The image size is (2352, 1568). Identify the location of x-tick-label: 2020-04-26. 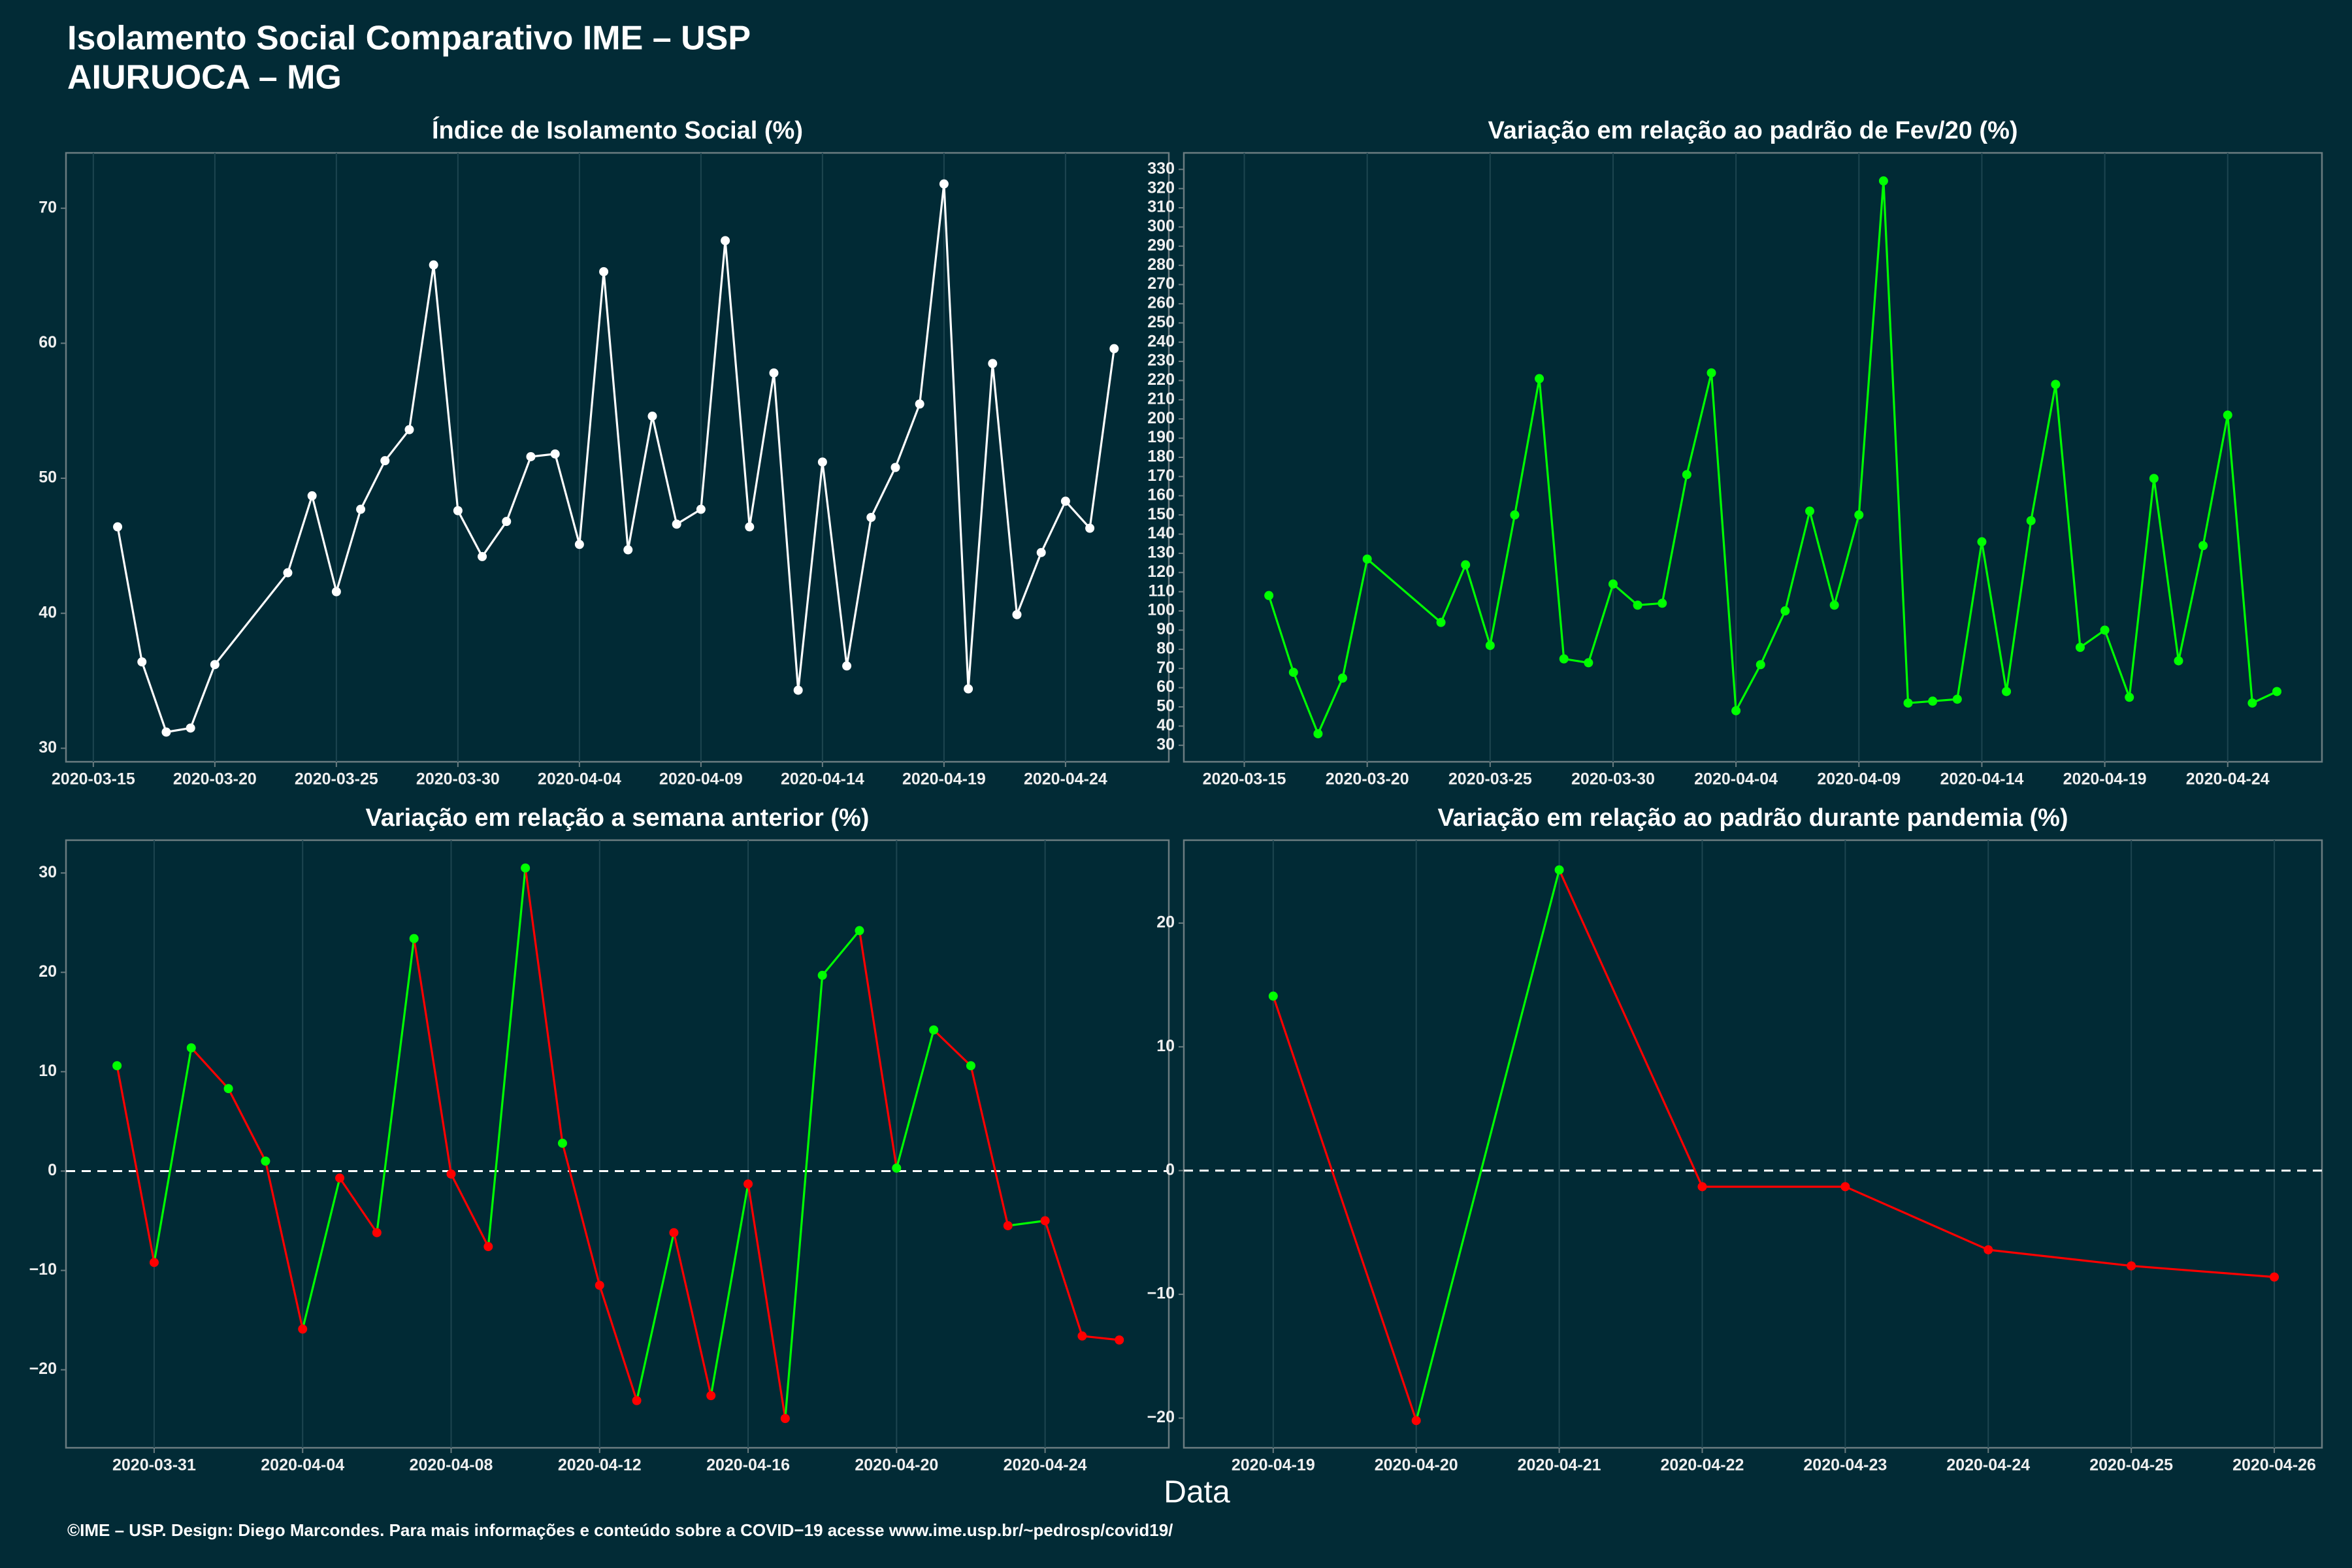
(2274, 1465).